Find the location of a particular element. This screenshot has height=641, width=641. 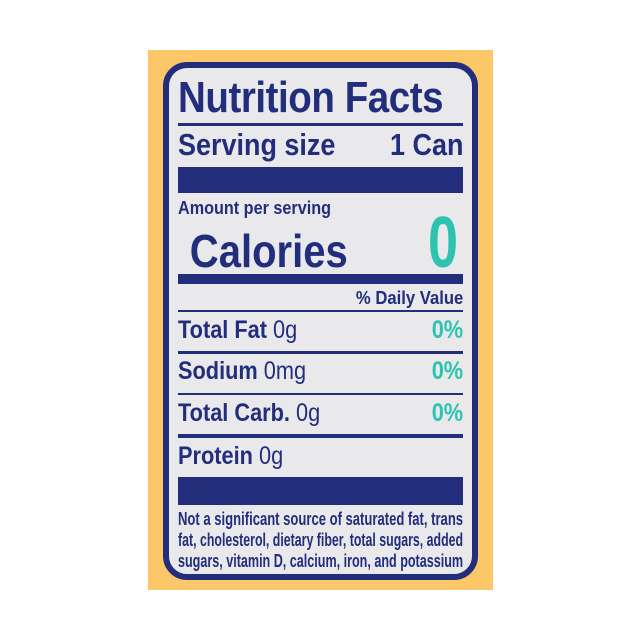

calories-row: Calories 0 is located at coordinates (320, 242).